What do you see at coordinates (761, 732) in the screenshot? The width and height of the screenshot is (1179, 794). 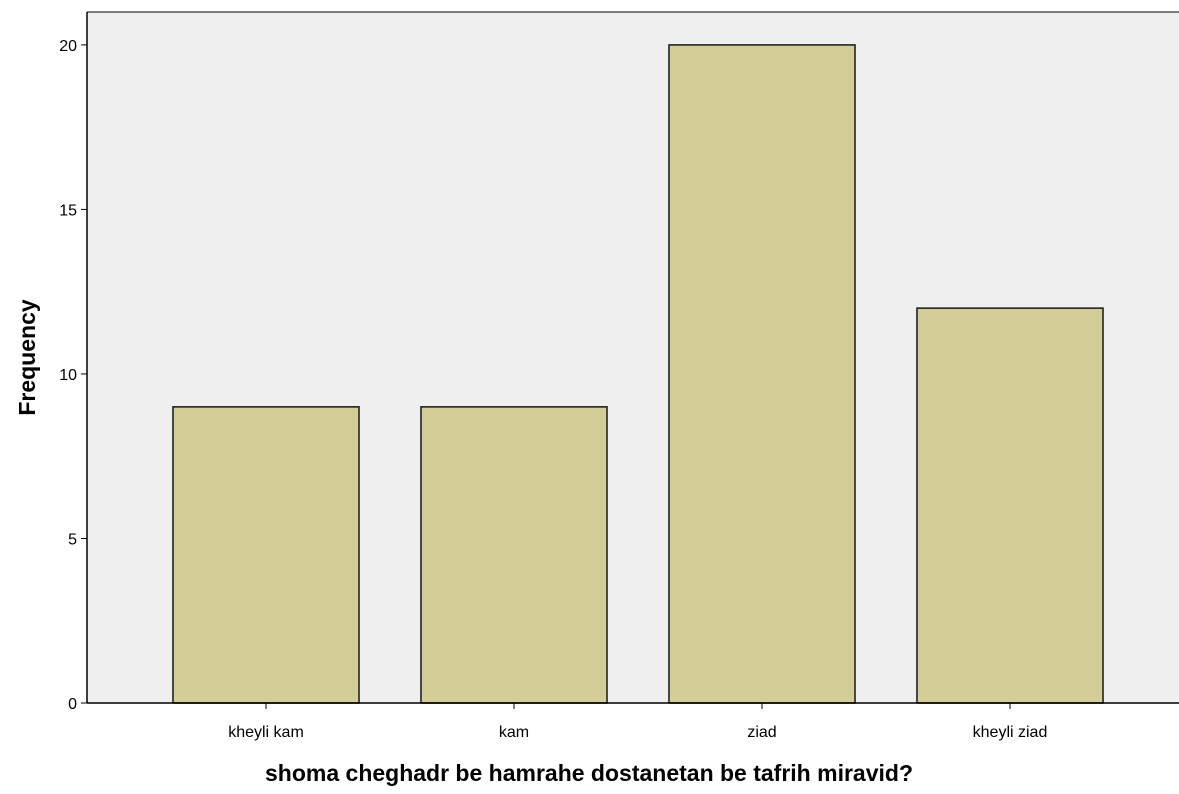 I see `x-tick-label: ziad` at bounding box center [761, 732].